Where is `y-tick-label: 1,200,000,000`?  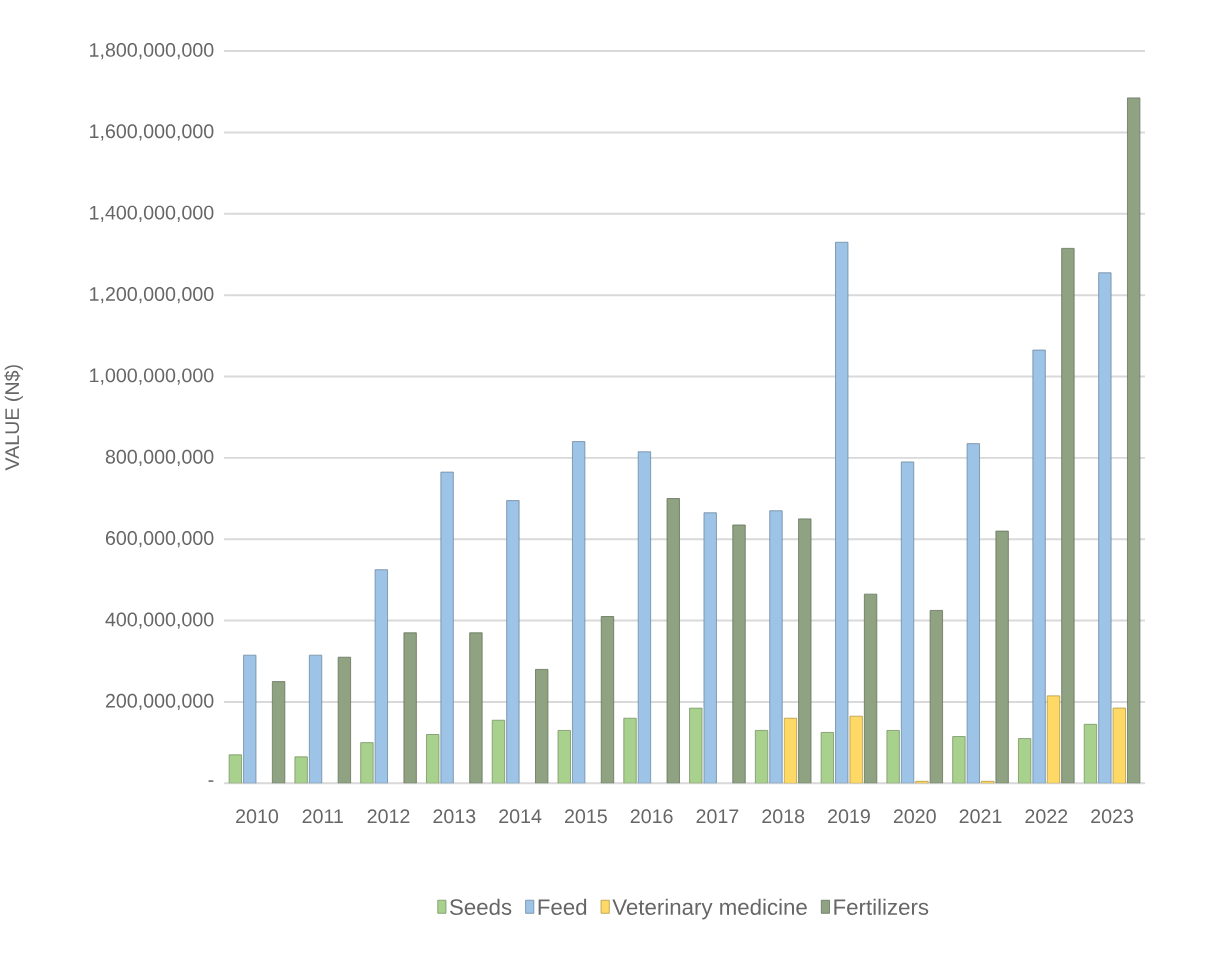 y-tick-label: 1,200,000,000 is located at coordinates (152, 295).